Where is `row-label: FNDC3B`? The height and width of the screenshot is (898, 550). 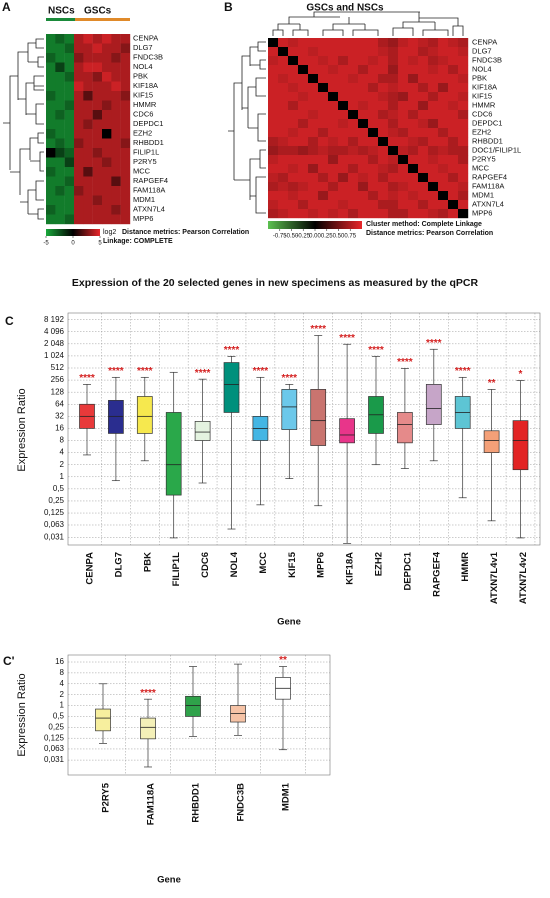 row-label: FNDC3B is located at coordinates (487, 59).